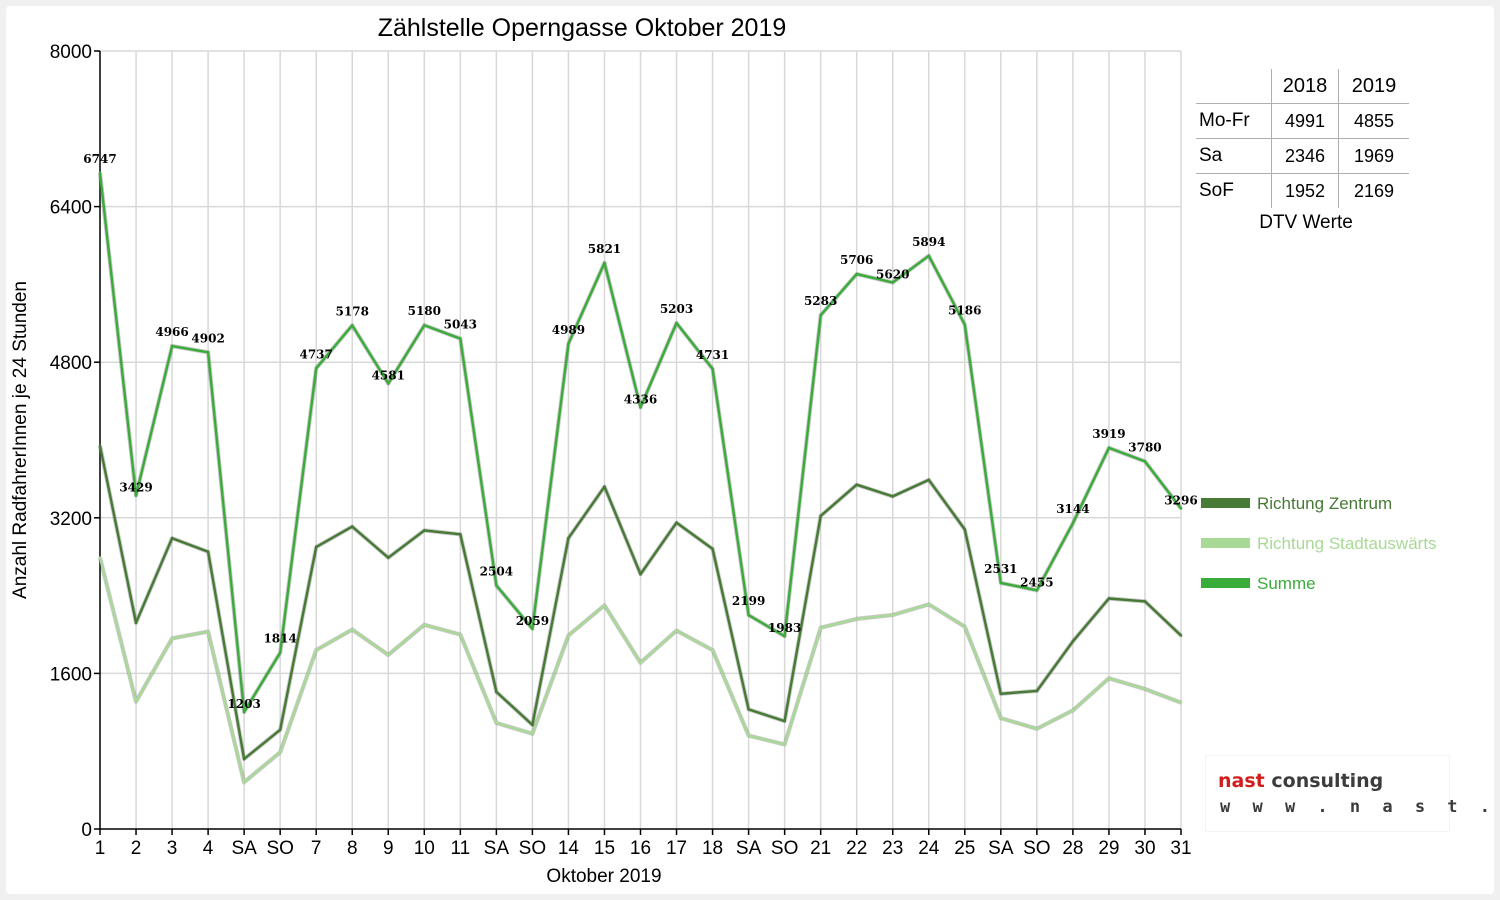 This screenshot has height=900, width=1500. What do you see at coordinates (1324, 503) in the screenshot?
I see `legend-label: Richtung Zentrum` at bounding box center [1324, 503].